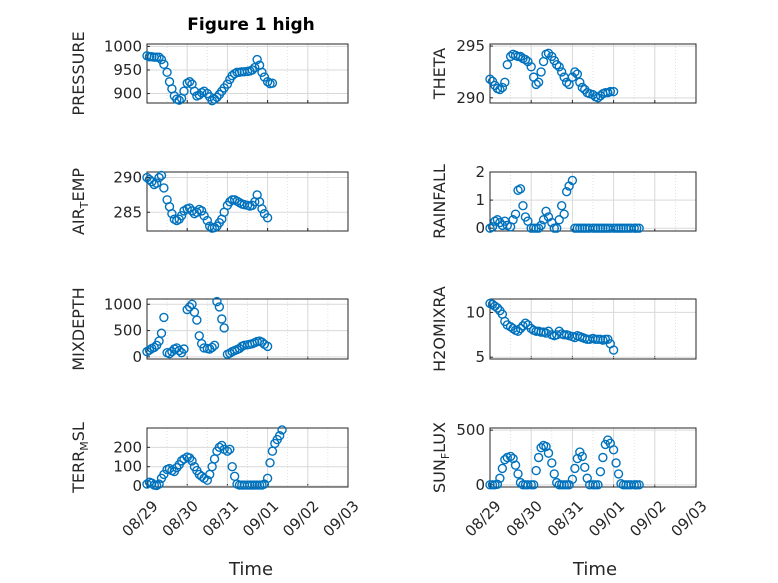  I want to click on x-tick-label: 08/30, so click(524, 518).